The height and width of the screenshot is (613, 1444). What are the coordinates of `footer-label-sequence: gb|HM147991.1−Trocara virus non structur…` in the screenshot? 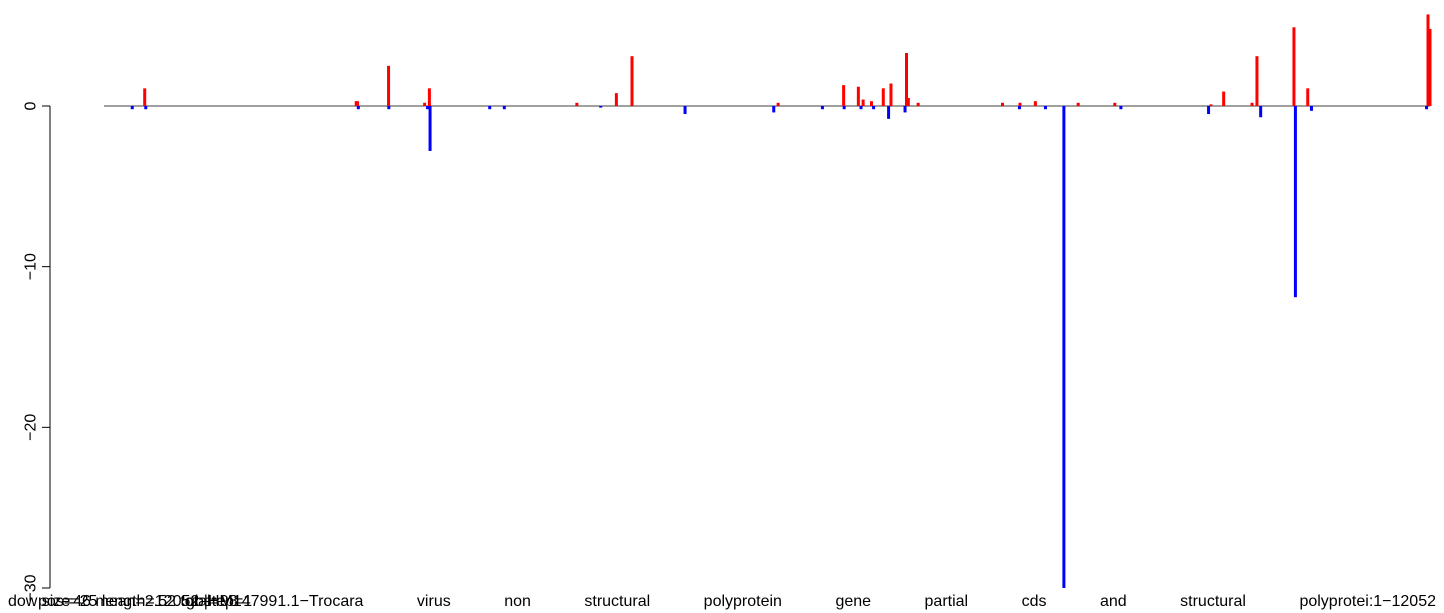 It's located at (811, 601).